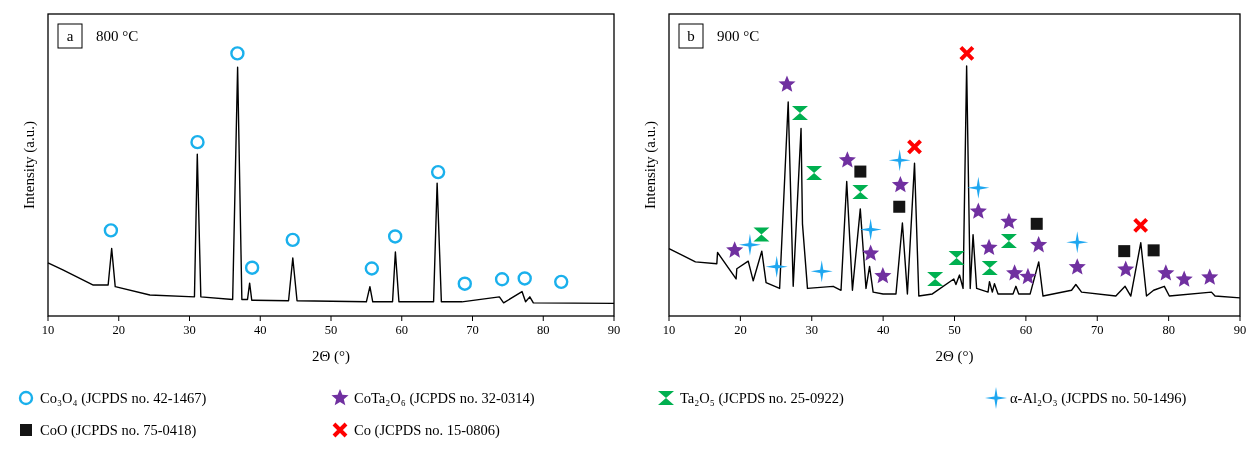  Describe the element at coordinates (1098, 398) in the screenshot. I see `legend-label: α-Al₂O₃ (JCPDS no. 50-1496)` at that location.